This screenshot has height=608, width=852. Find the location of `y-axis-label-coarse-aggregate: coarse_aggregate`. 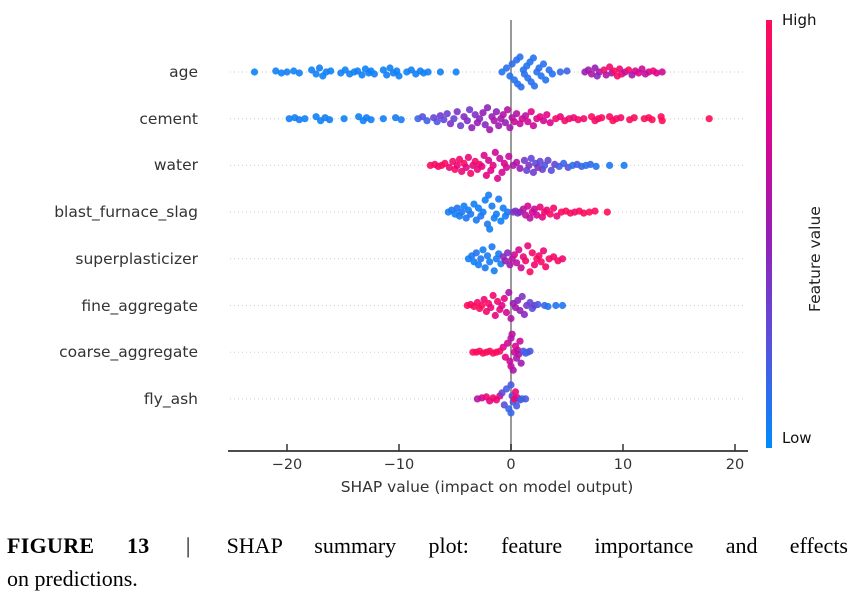

y-axis-label-coarse-aggregate: coarse_aggregate is located at coordinates (128, 352).